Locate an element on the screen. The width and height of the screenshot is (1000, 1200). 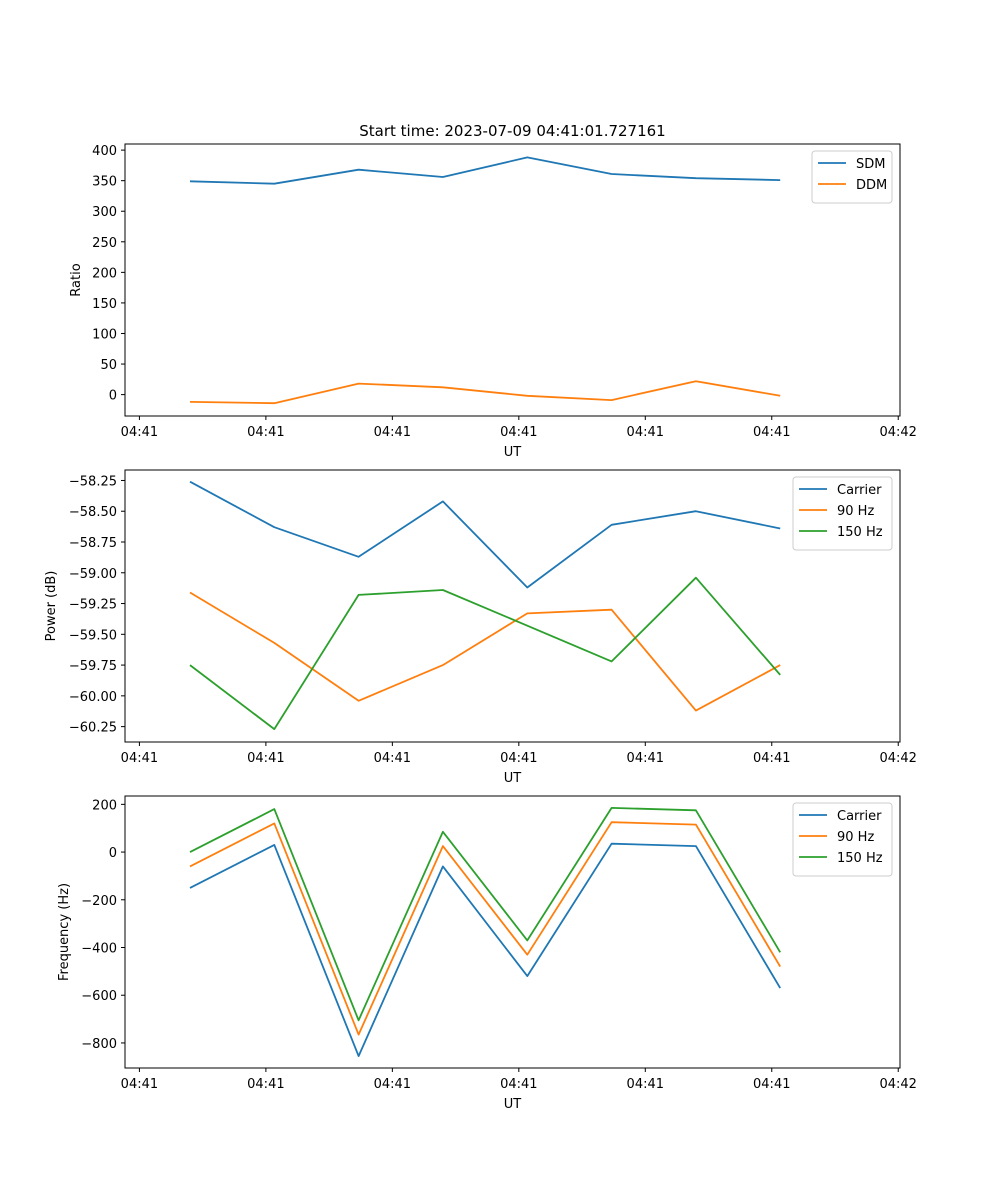
y-tick-label: 50 is located at coordinates (108, 365).